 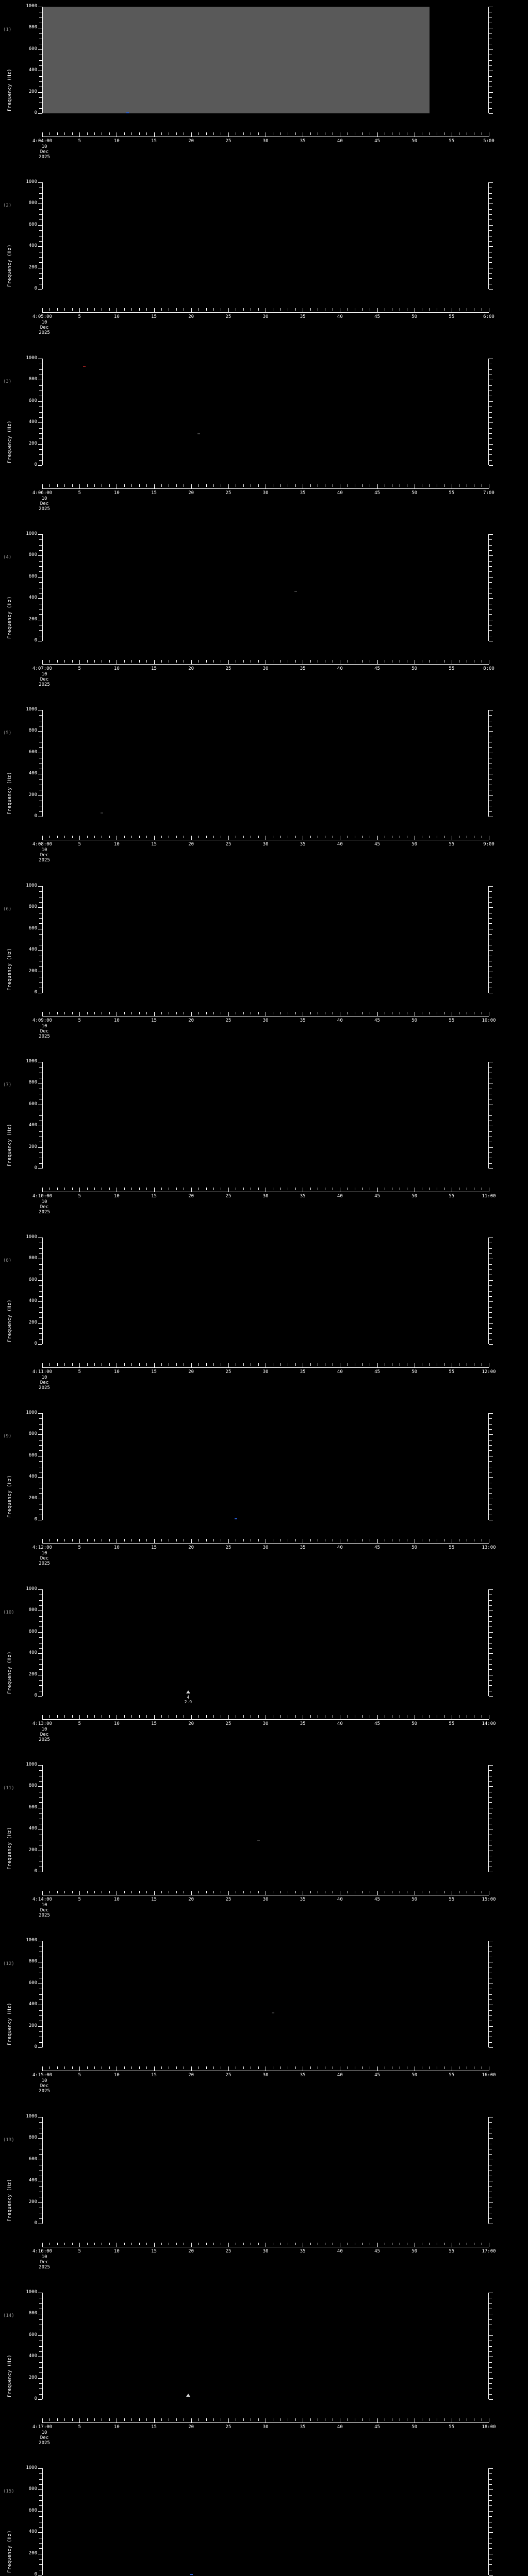 What do you see at coordinates (42, 844) in the screenshot?
I see `x-axis-start-label: 4:08:00` at bounding box center [42, 844].